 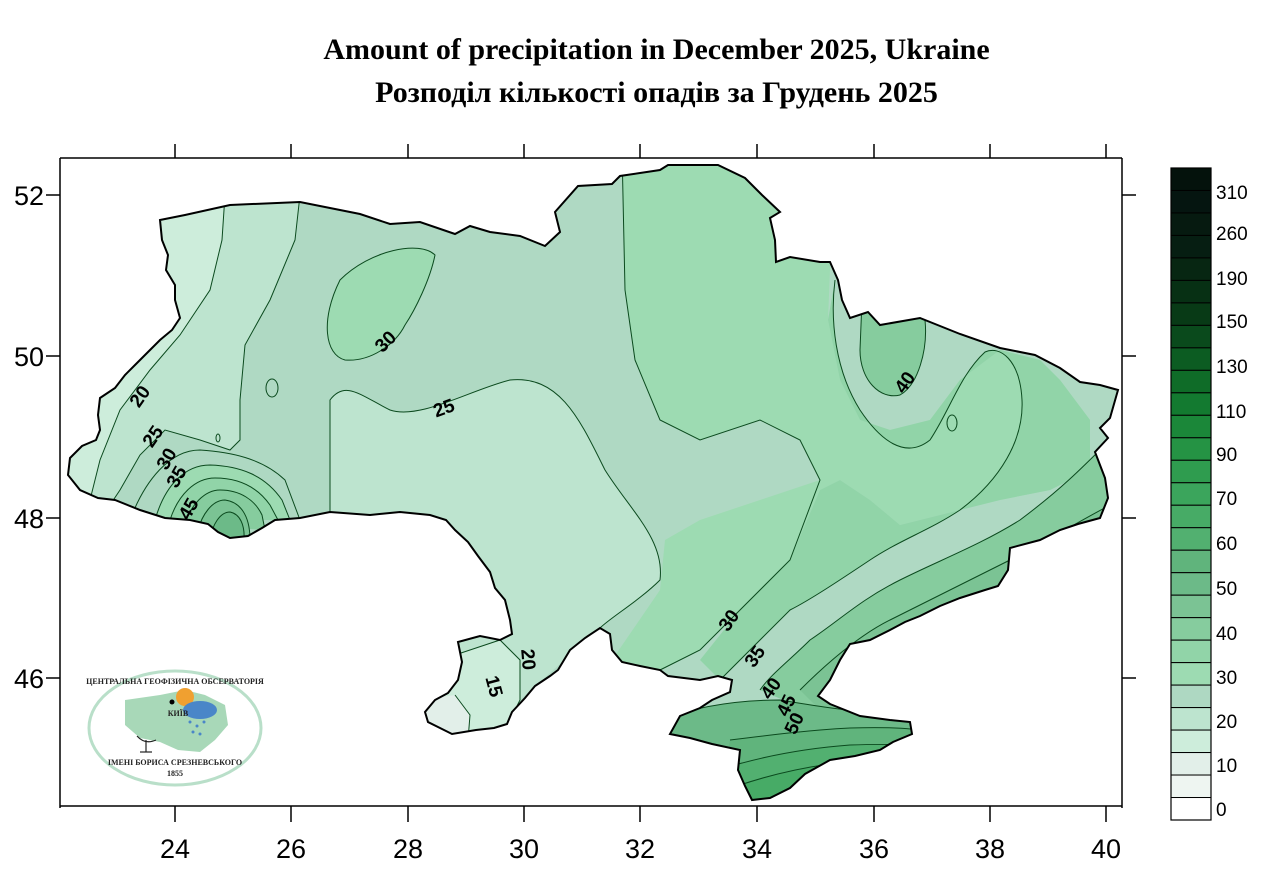 What do you see at coordinates (1221, 810) in the screenshot?
I see `legend-label: 0` at bounding box center [1221, 810].